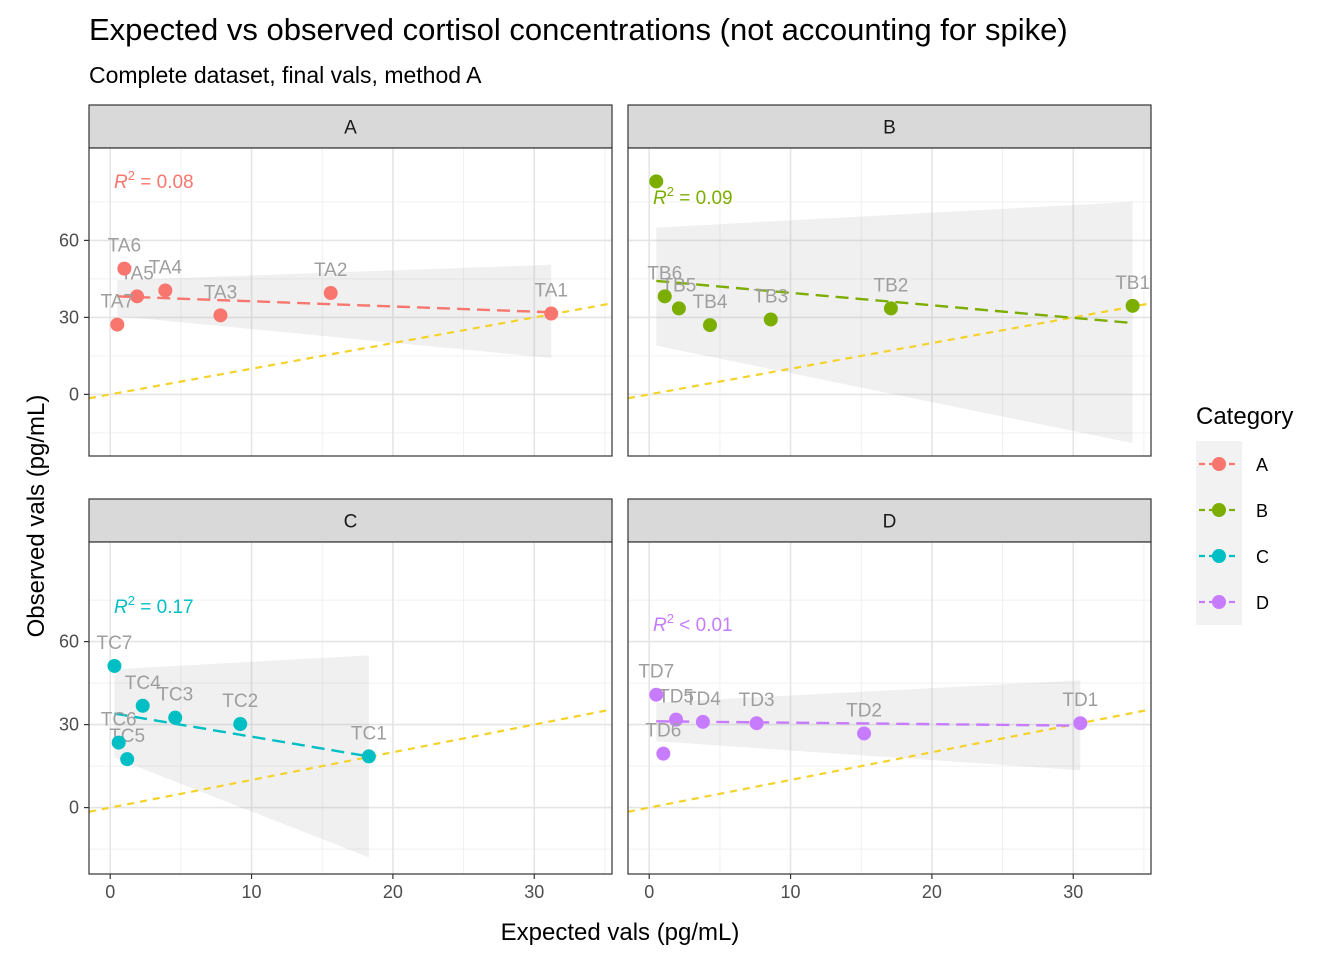  What do you see at coordinates (1262, 465) in the screenshot?
I see `legend-label: A` at bounding box center [1262, 465].